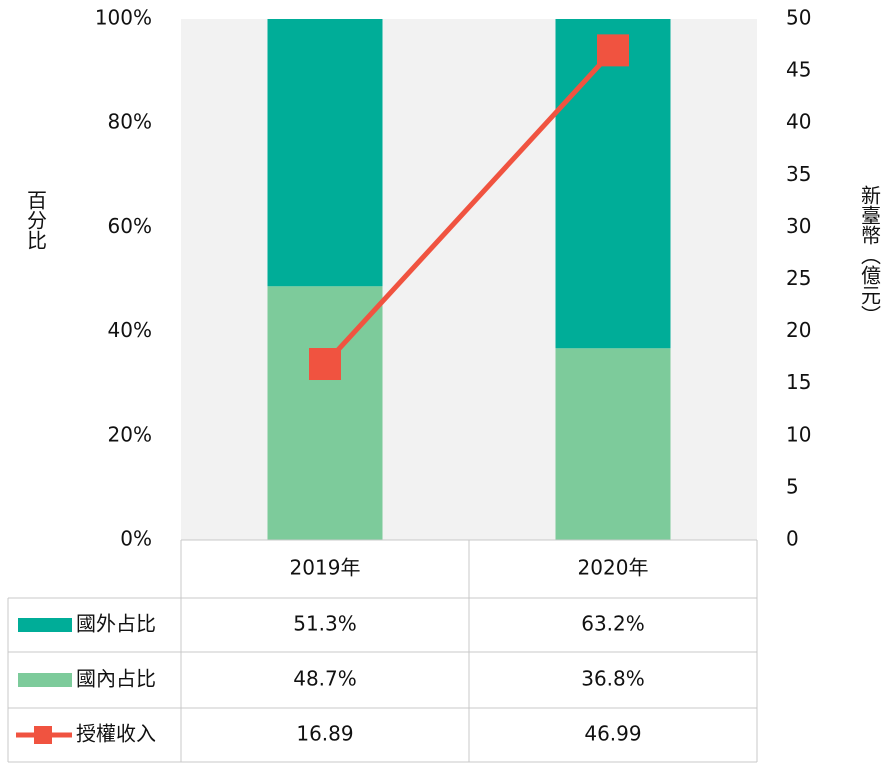 Image resolution: width=886 pixels, height=764 pixels. I want to click on y2-axis-label: 新臺幣（億元）, so click(870, 255).